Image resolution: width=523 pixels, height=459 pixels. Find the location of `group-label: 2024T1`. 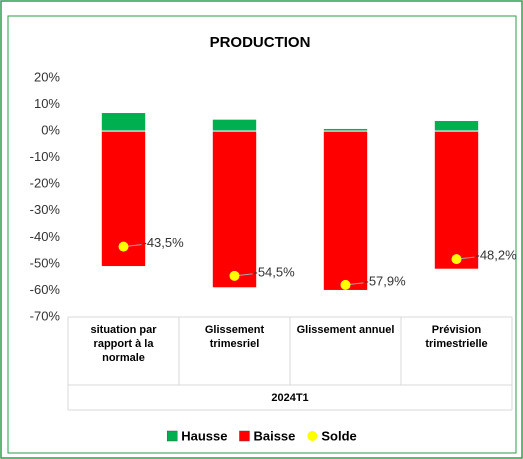

group-label: 2024T1 is located at coordinates (289, 398).